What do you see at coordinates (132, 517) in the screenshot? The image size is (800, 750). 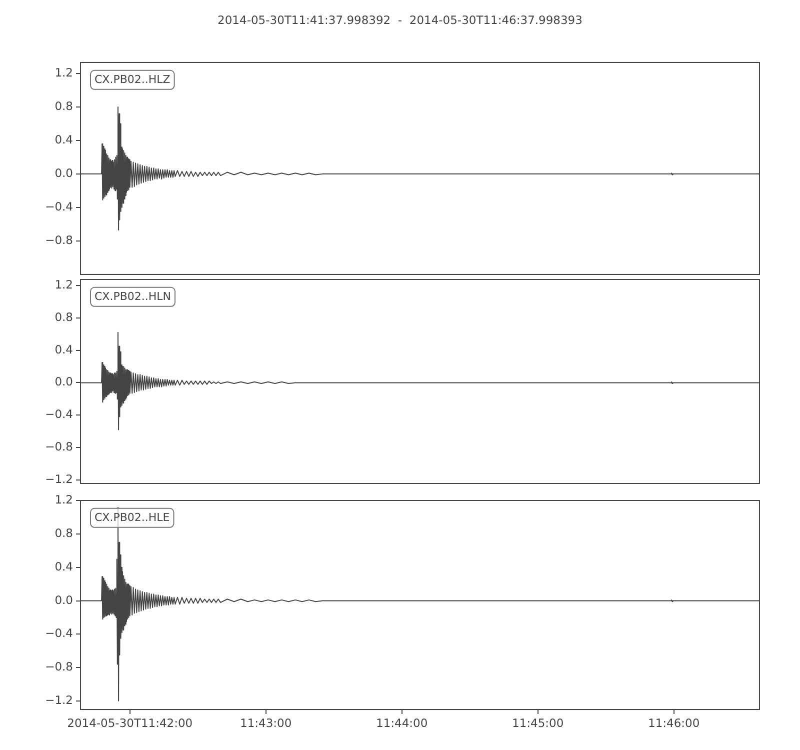 I see `annotation: CX.PB02..HLE` at bounding box center [132, 517].